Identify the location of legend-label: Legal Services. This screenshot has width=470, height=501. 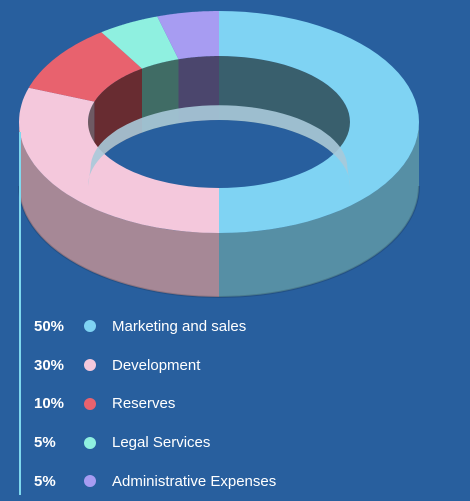
(161, 443).